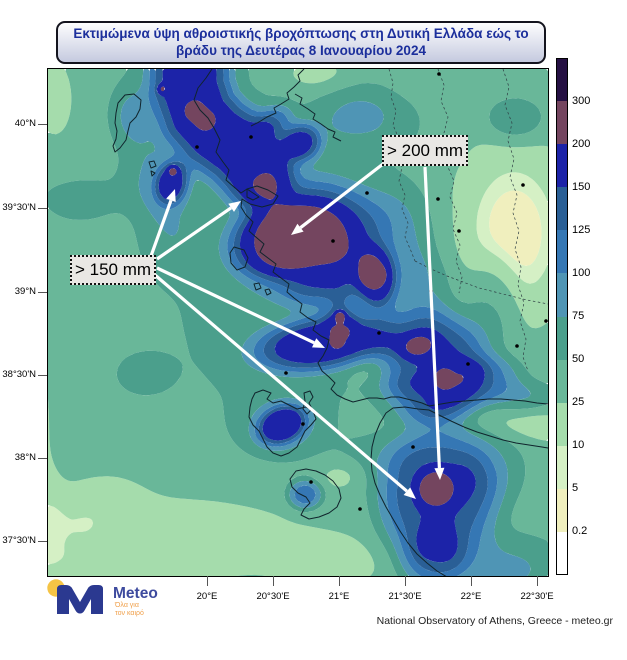 The image size is (627, 660). I want to click on svg-text: Όλα για, so click(126, 605).